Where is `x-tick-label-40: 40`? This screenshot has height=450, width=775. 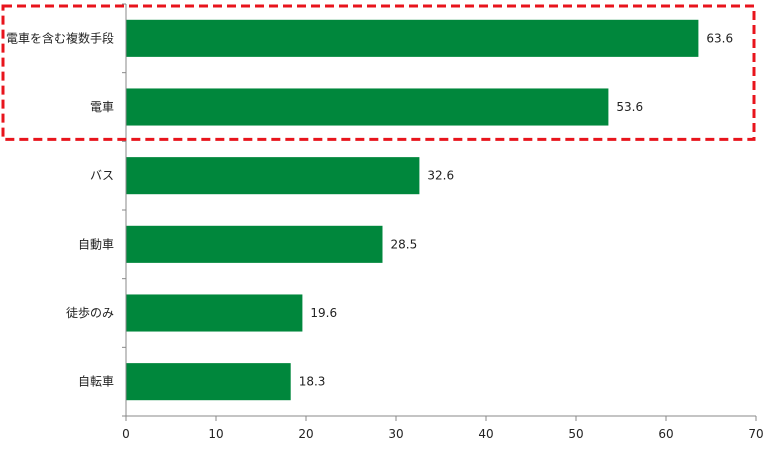 x-tick-label-40: 40 is located at coordinates (485, 434).